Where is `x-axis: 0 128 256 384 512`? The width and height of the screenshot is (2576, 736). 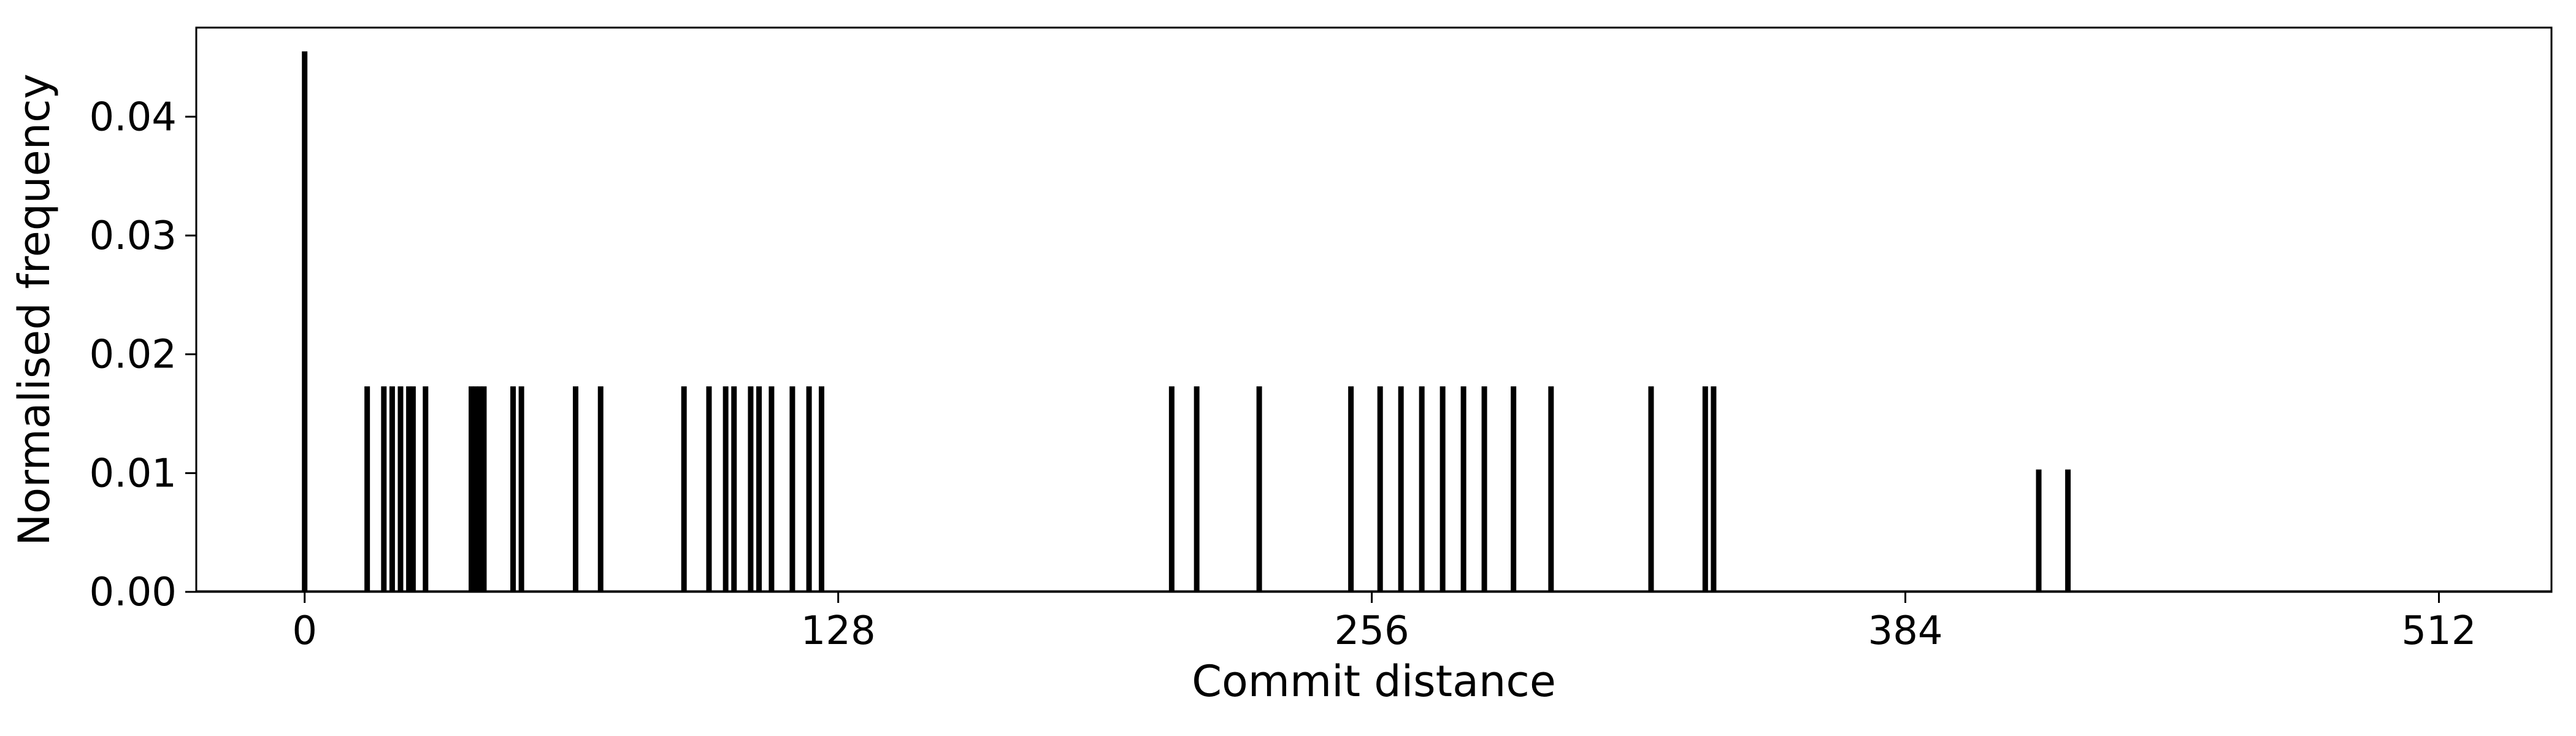
x-axis: 0 128 256 384 512 is located at coordinates (1384, 623).